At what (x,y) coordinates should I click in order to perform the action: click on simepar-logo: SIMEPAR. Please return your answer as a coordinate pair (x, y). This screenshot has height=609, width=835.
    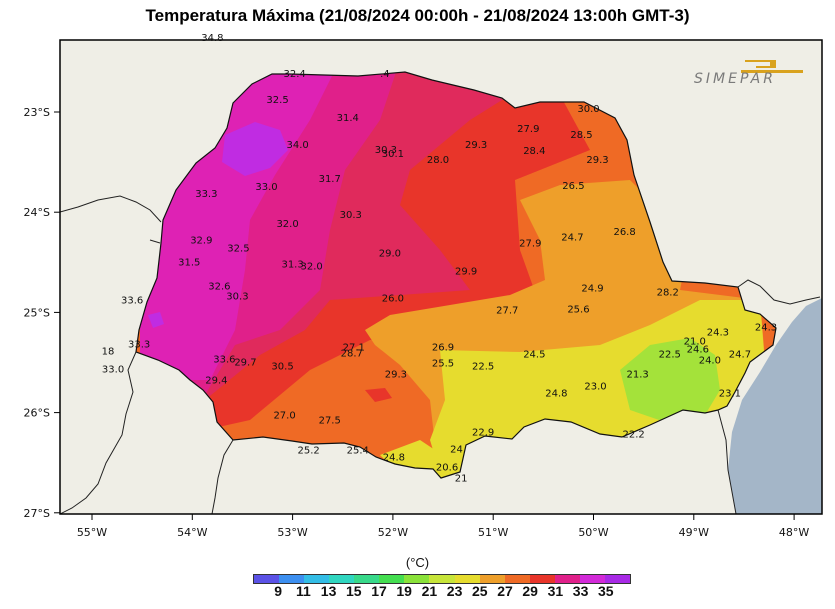
    Looking at the image, I should click on (748, 73).